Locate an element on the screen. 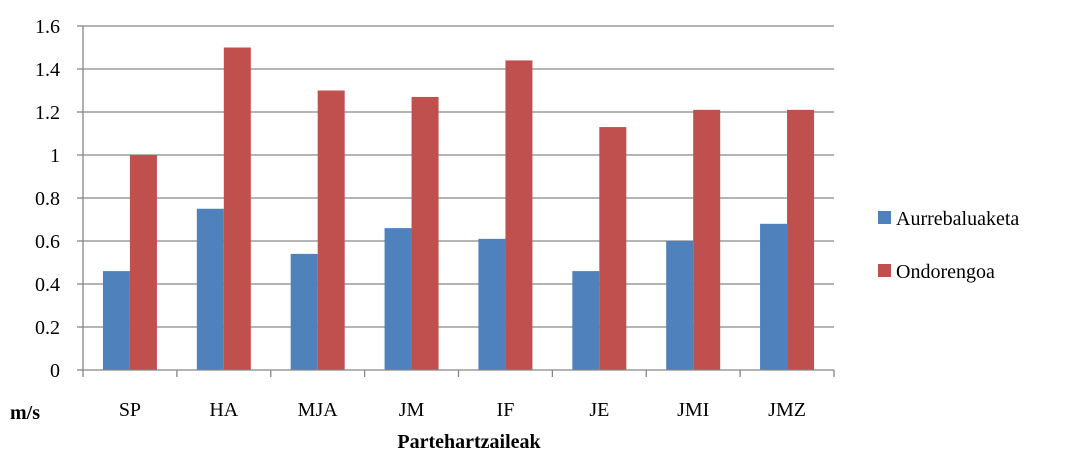  legend-label: Aurrebaluaketa is located at coordinates (957, 219).